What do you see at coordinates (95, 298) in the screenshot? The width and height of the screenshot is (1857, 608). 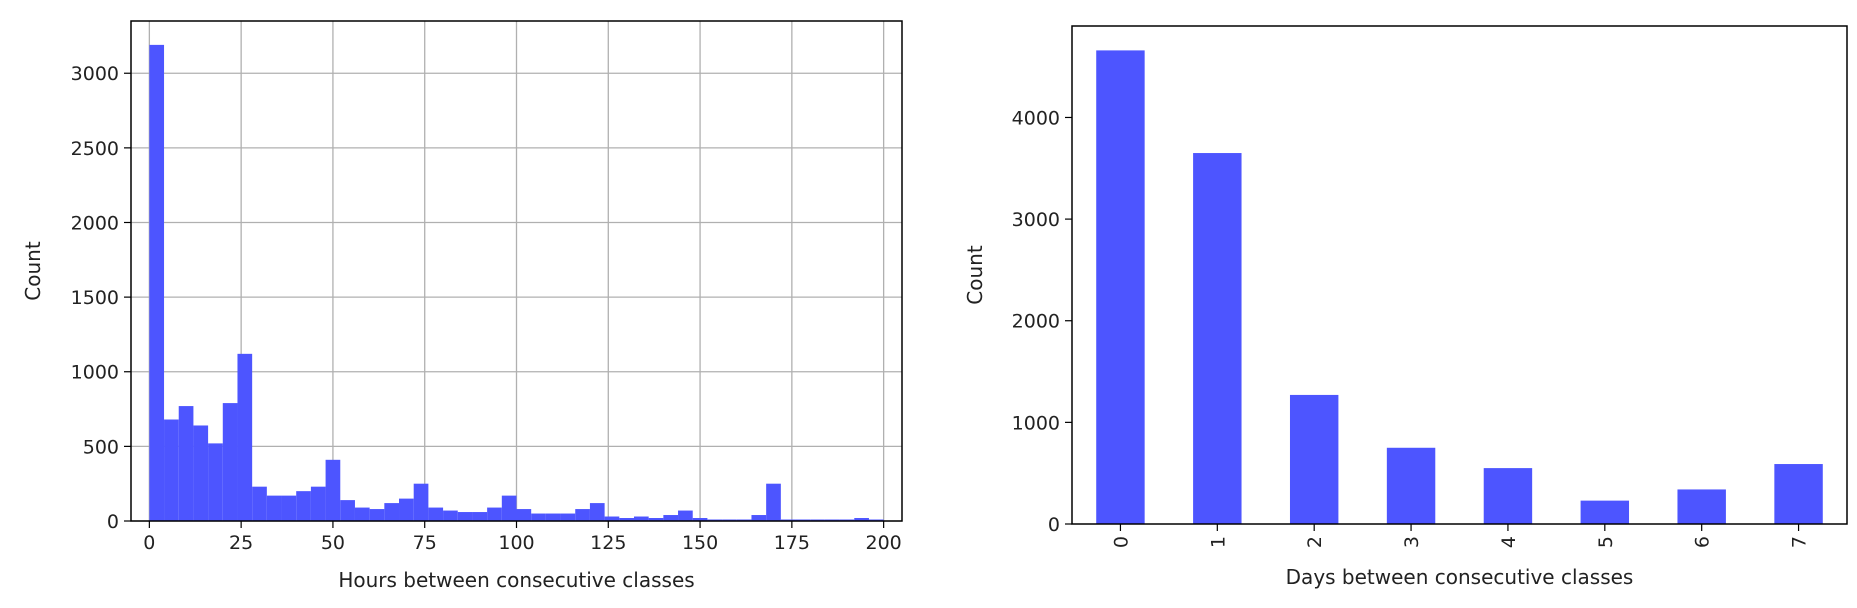 I see `y-tick-label: 1500` at bounding box center [95, 298].